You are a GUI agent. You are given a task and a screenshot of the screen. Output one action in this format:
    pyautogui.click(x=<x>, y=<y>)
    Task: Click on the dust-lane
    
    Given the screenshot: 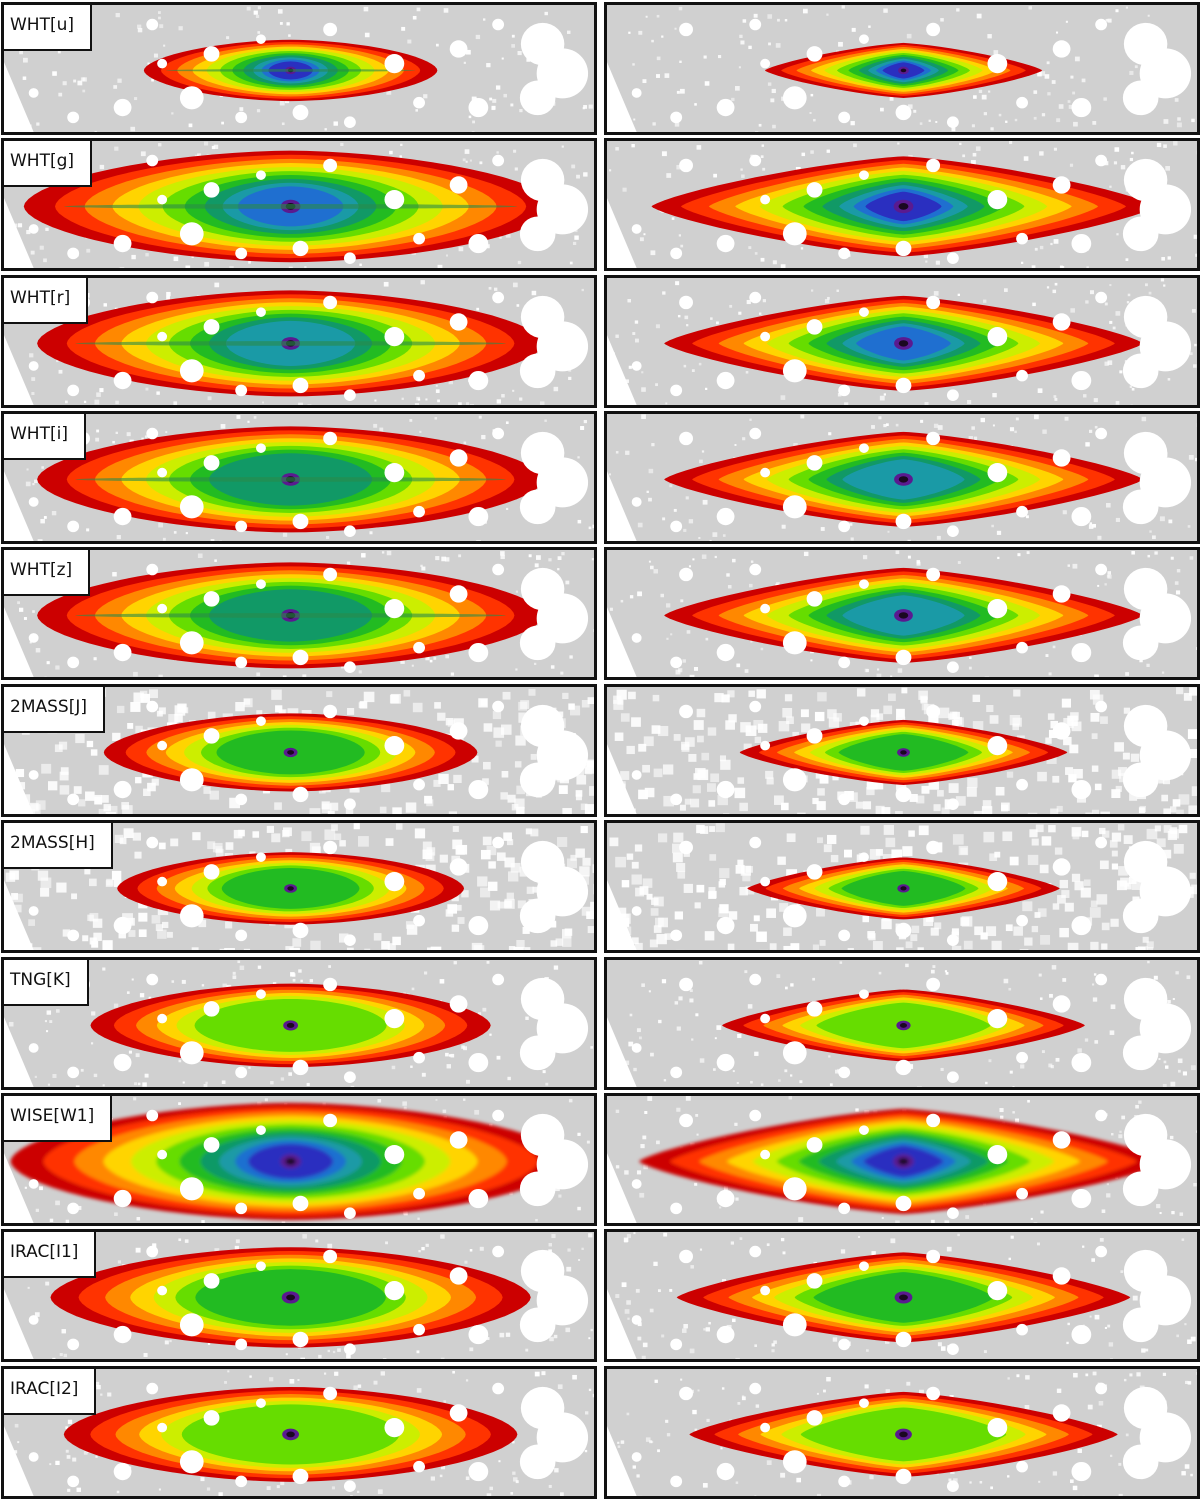 What is the action you would take?
    pyautogui.click(x=291, y=615)
    